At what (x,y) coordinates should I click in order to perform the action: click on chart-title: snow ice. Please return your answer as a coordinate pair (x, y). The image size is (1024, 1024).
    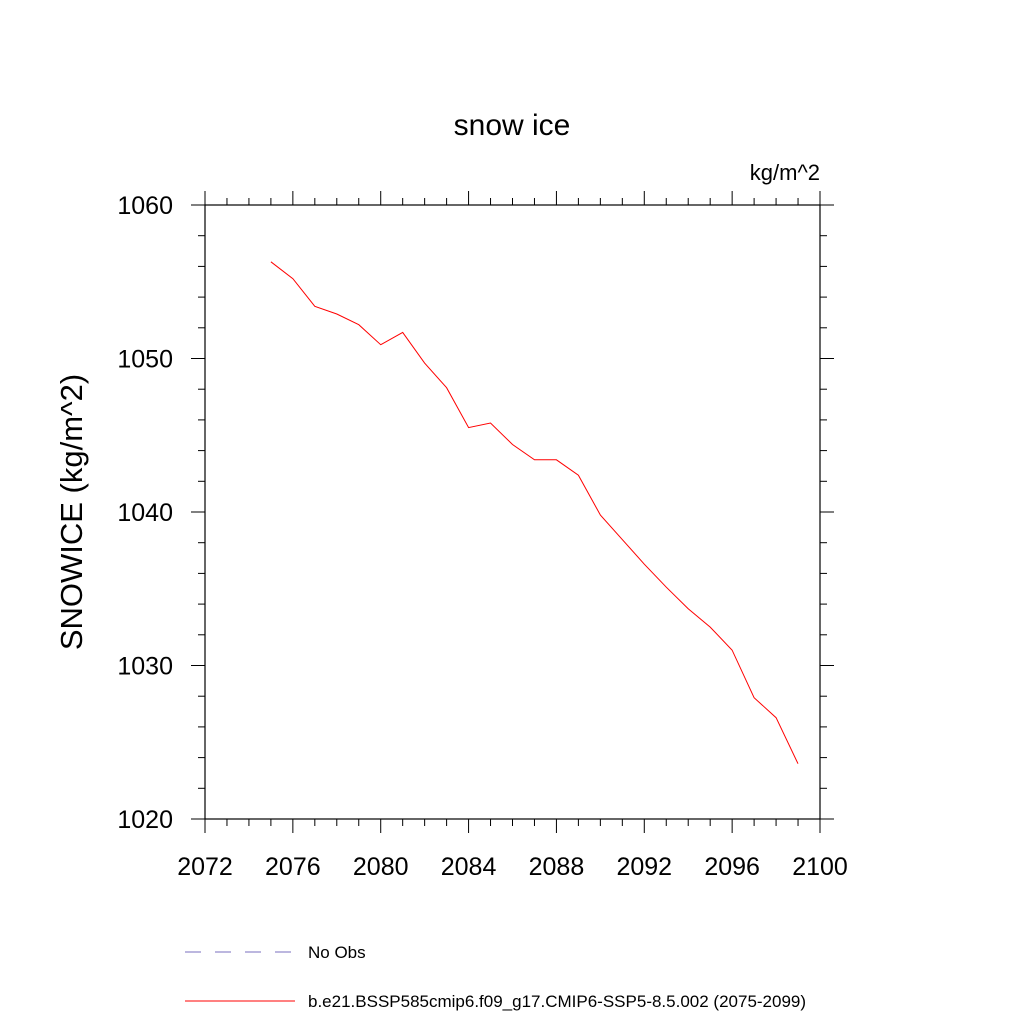
    Looking at the image, I should click on (512, 125).